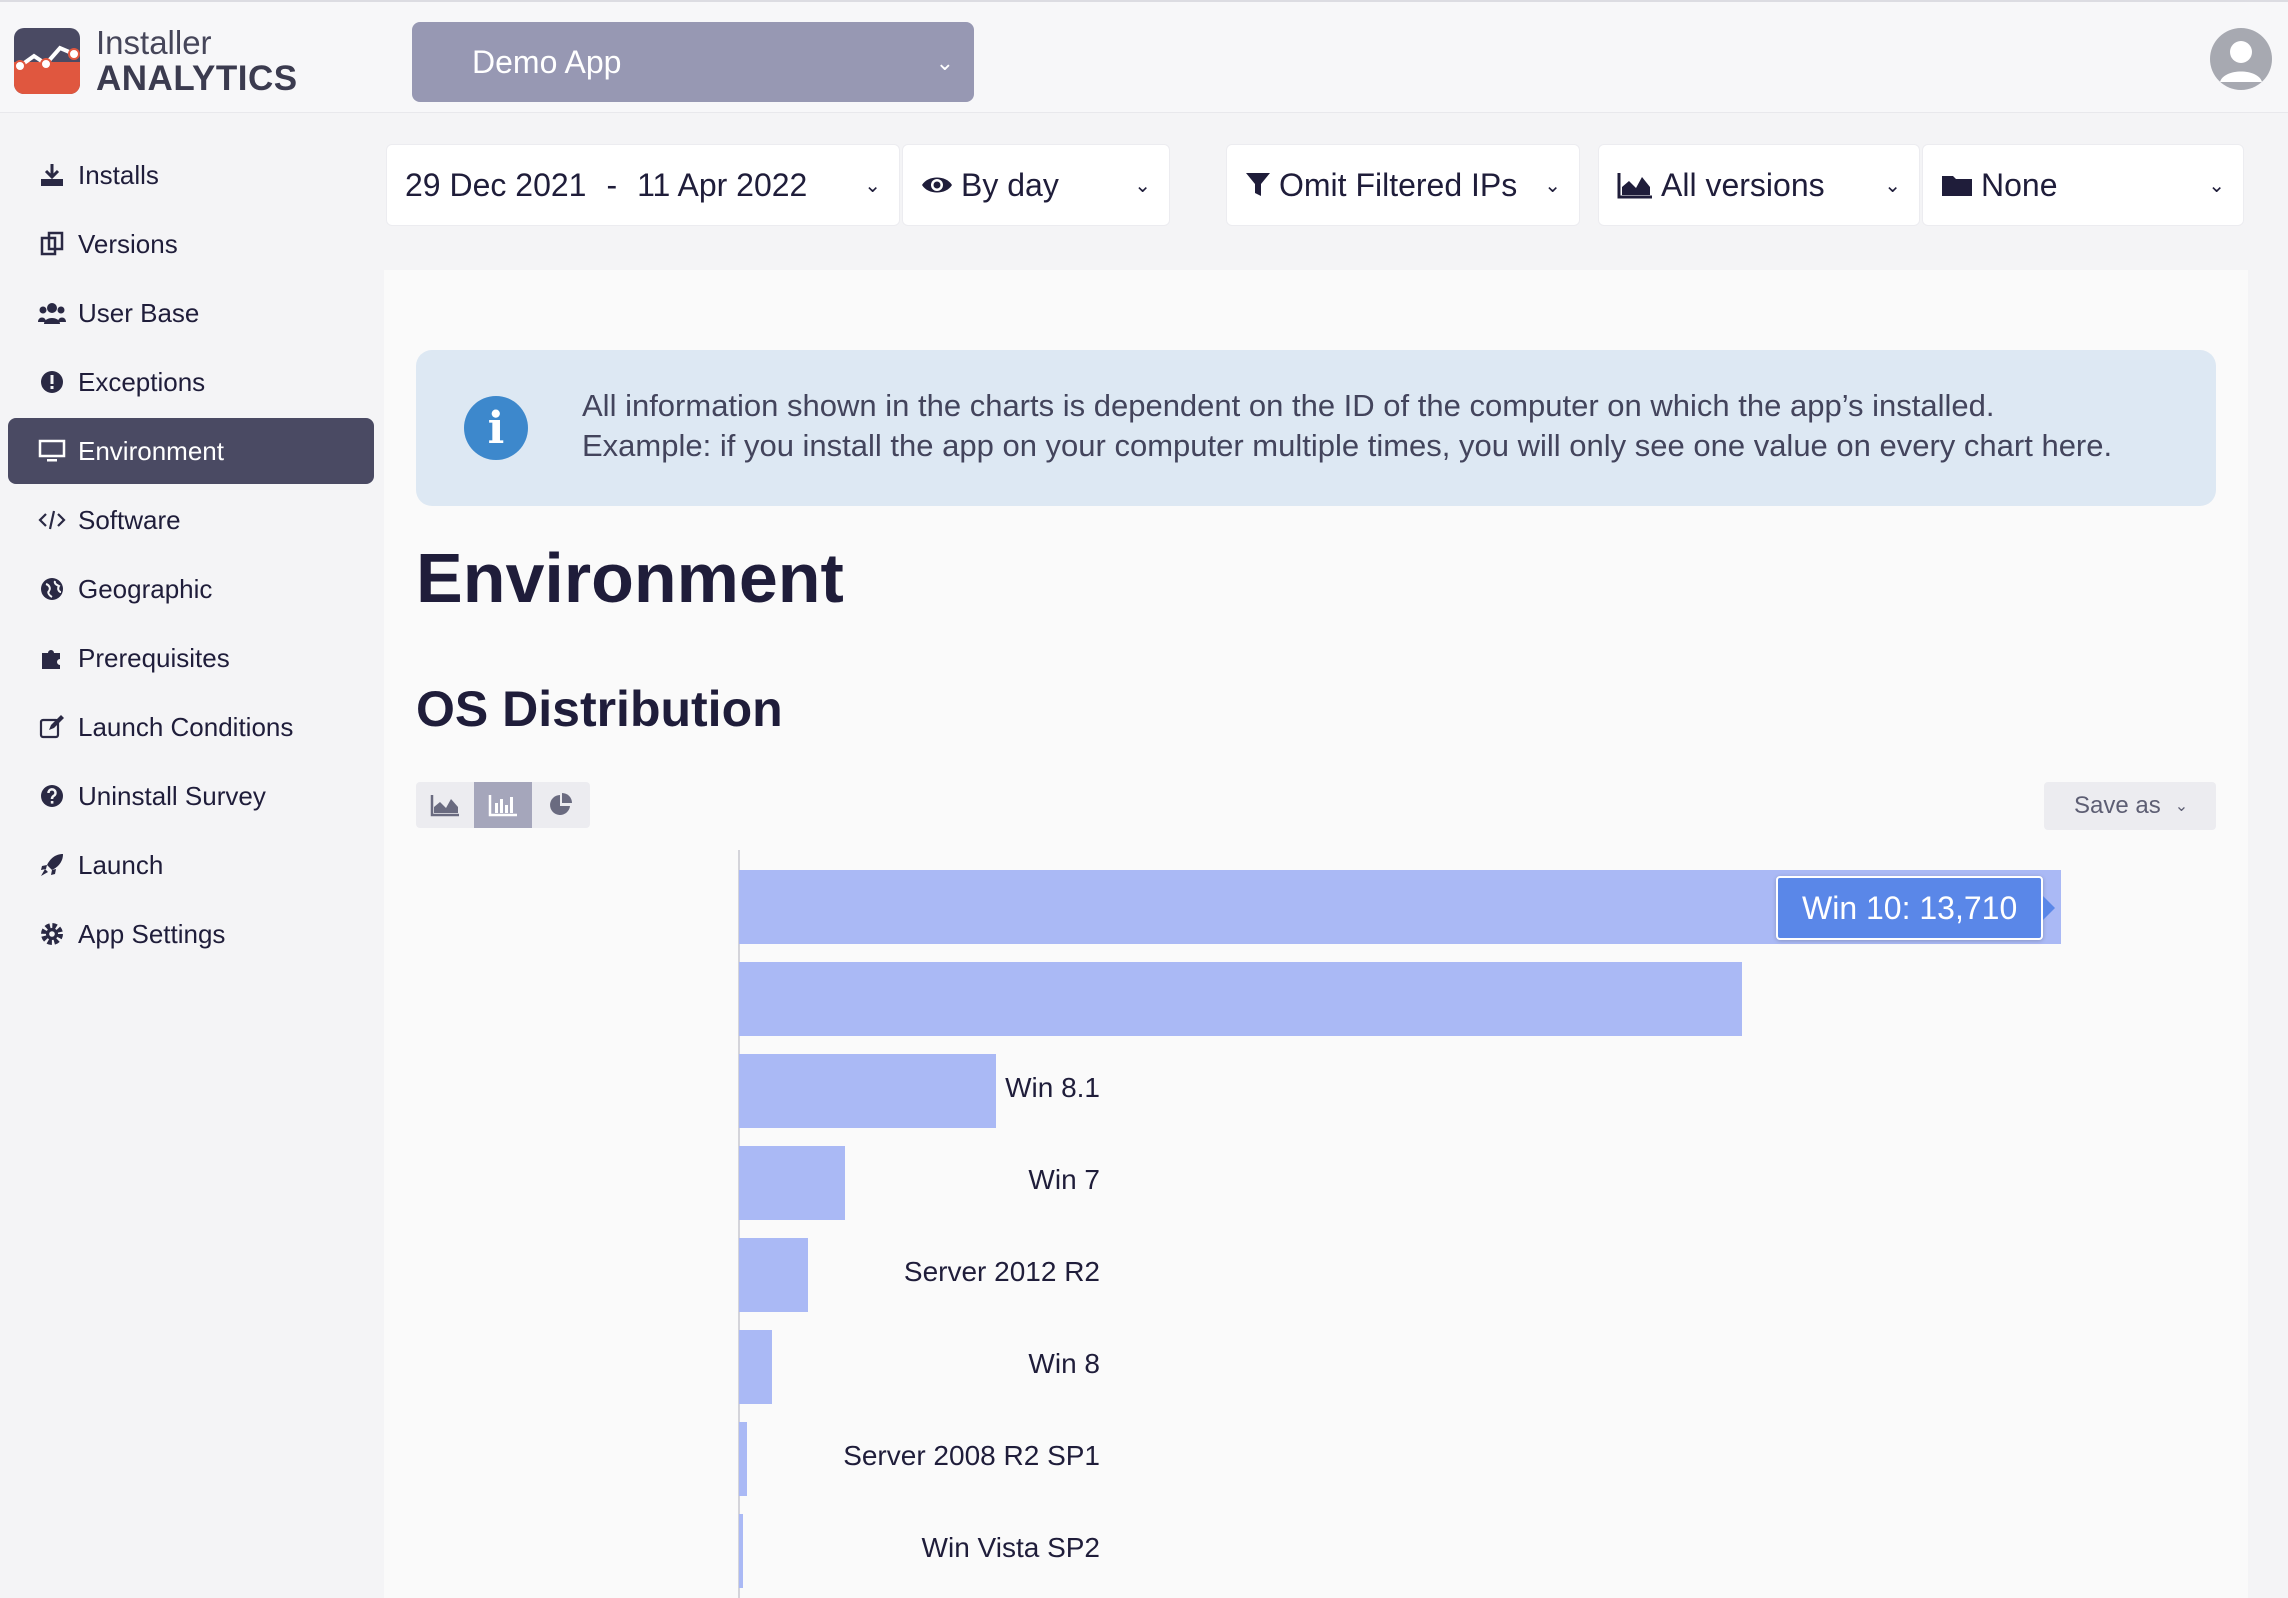  What do you see at coordinates (191, 175) in the screenshot?
I see `sidebar-item-installs: Installs` at bounding box center [191, 175].